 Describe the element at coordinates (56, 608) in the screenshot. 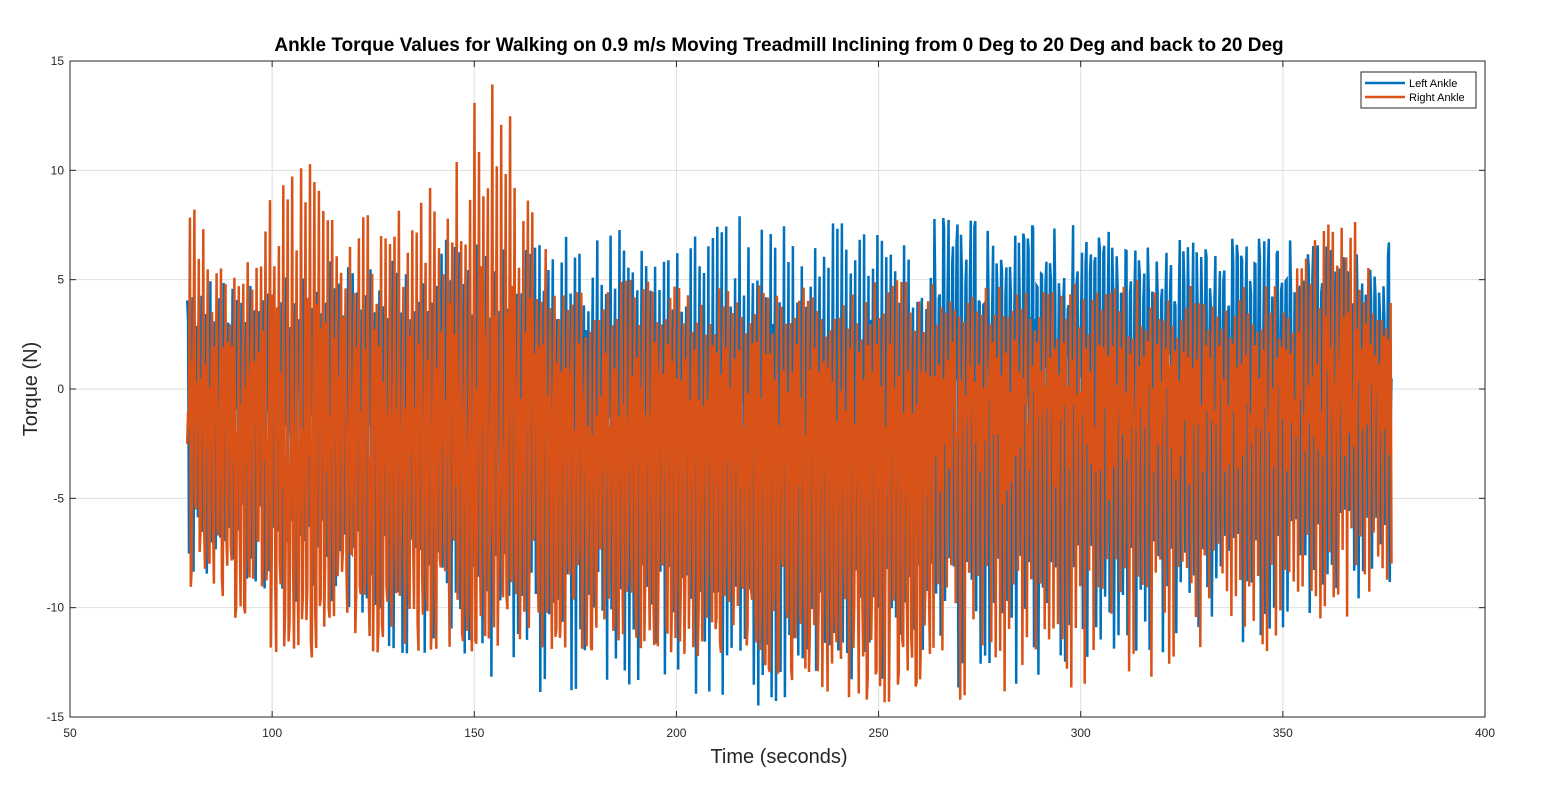

I see `y-tick-label: -10` at that location.